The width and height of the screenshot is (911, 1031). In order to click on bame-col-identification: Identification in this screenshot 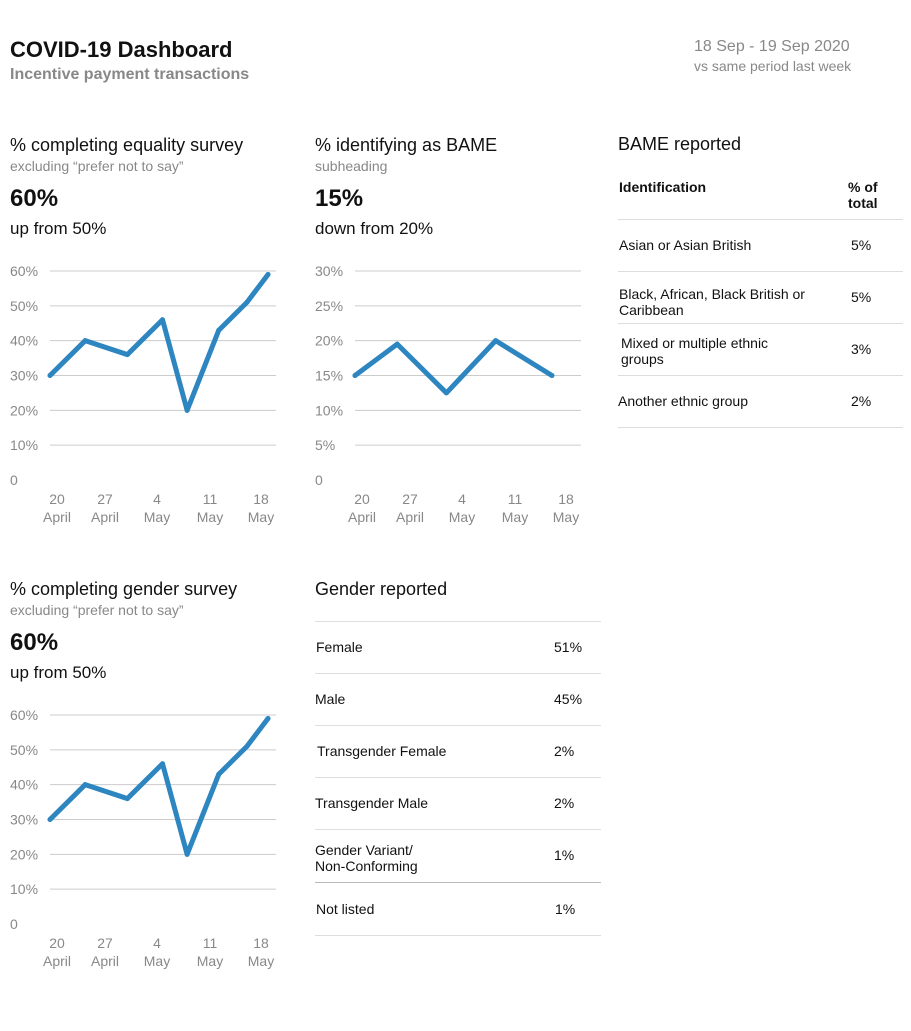, I will do `click(663, 187)`.